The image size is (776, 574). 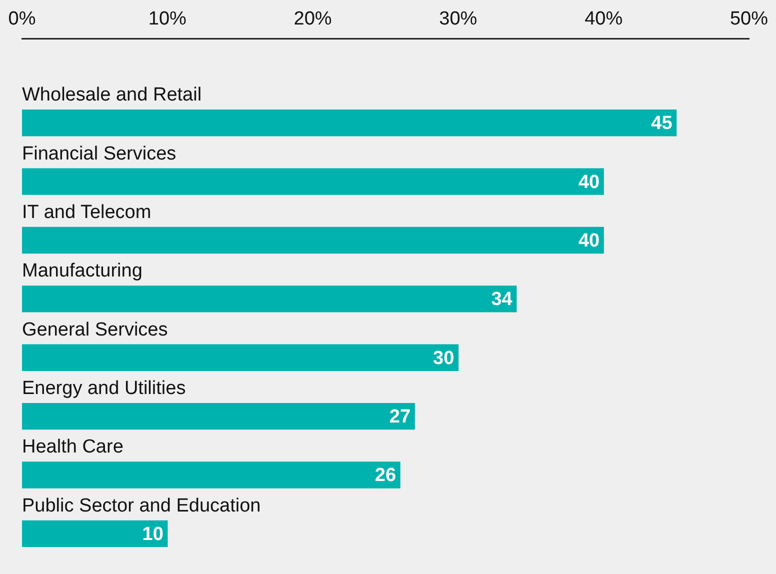 What do you see at coordinates (400, 417) in the screenshot?
I see `data-label: 27` at bounding box center [400, 417].